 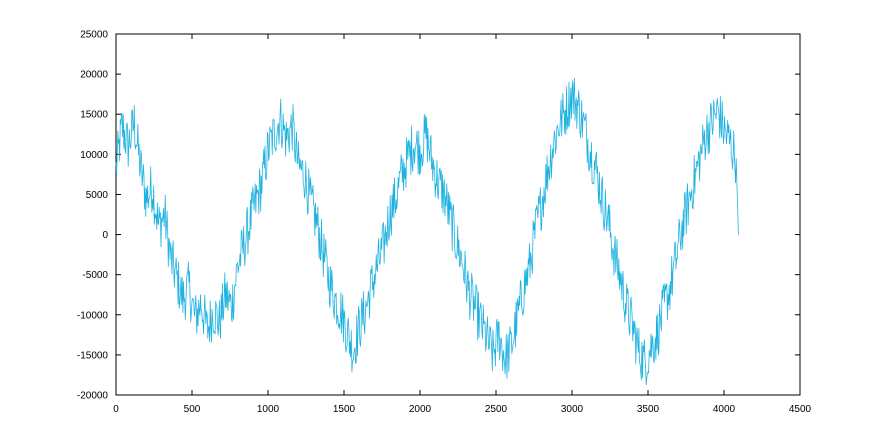 I want to click on y-tick-label: -10000, so click(x=93, y=315).